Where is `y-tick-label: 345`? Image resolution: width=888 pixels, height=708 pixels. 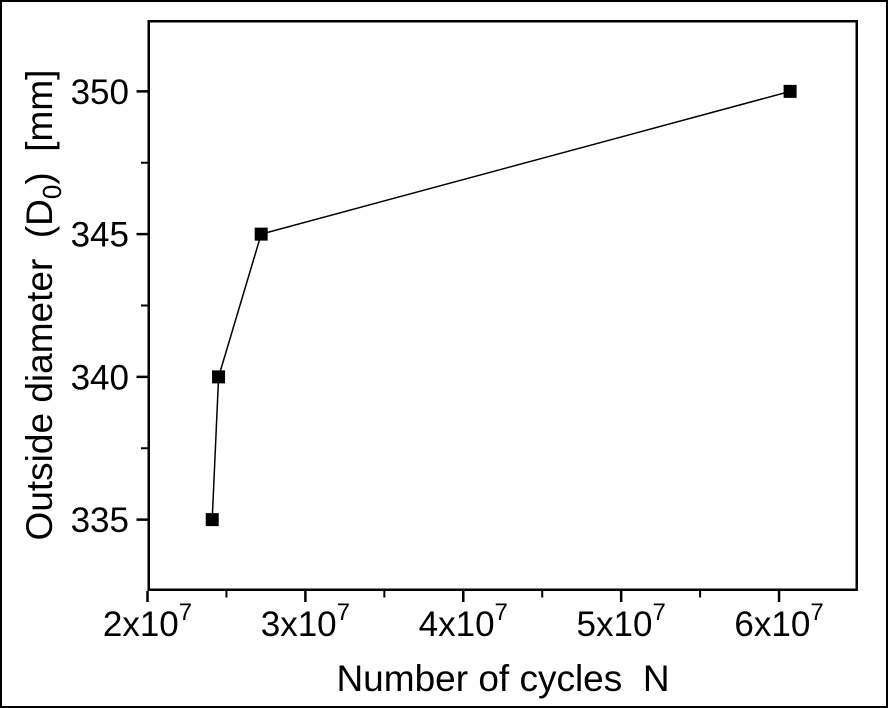 y-tick-label: 345 is located at coordinates (100, 235).